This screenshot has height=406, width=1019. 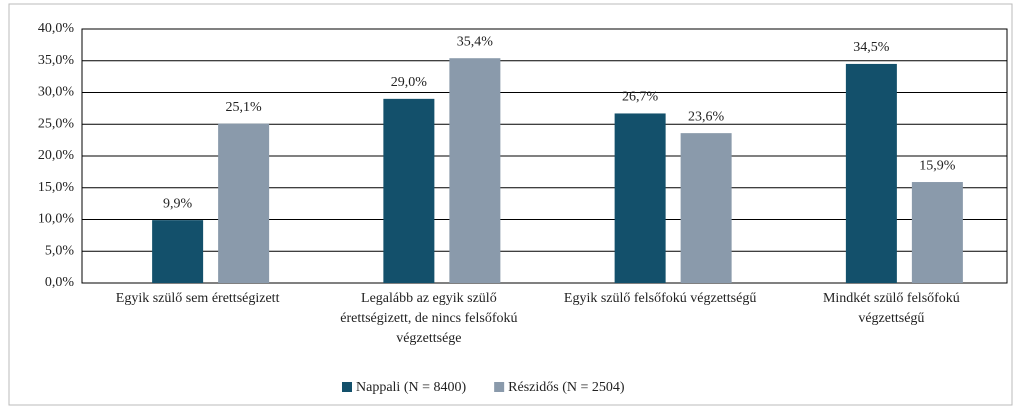 I want to click on x-tick-label: Egyik szülő felsőfokú végzettségű, so click(x=660, y=298).